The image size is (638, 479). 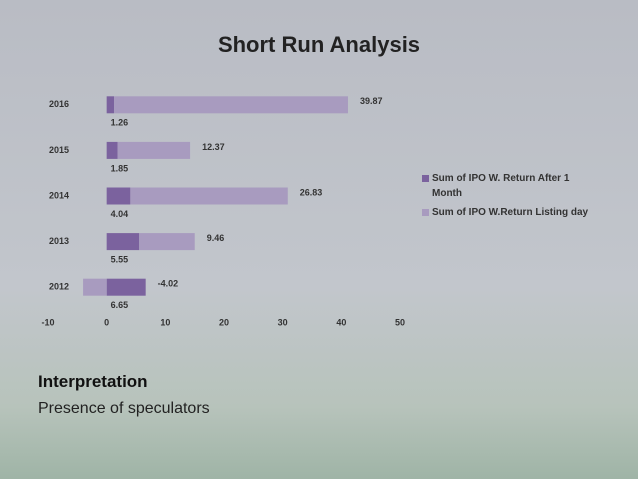 I want to click on x-tick-label: 20, so click(x=224, y=322).